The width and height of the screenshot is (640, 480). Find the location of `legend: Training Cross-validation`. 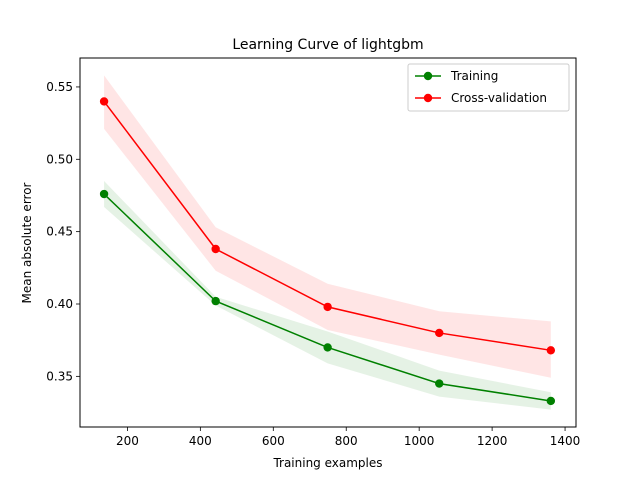

legend: Training Cross-validation is located at coordinates (488, 87).